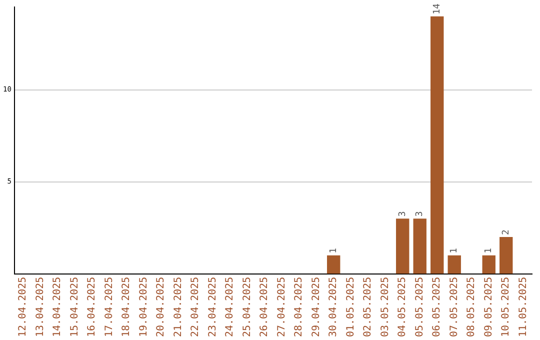  Describe the element at coordinates (316, 307) in the screenshot. I see `x-tick-label: 29.04.2025` at that location.